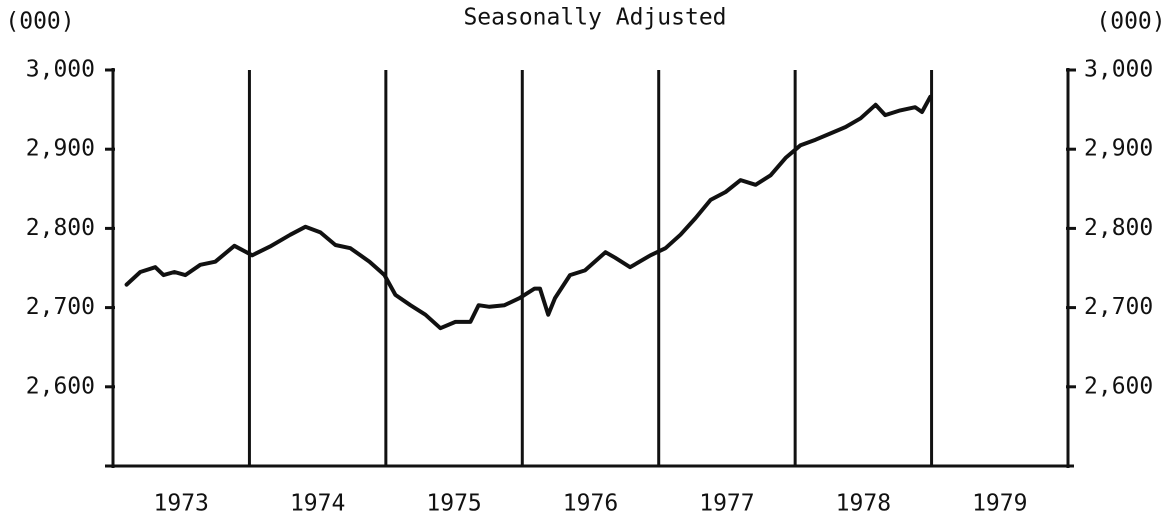 This screenshot has width=1171, height=517. Describe the element at coordinates (999, 504) in the screenshot. I see `x-tick-label: 1979` at that location.